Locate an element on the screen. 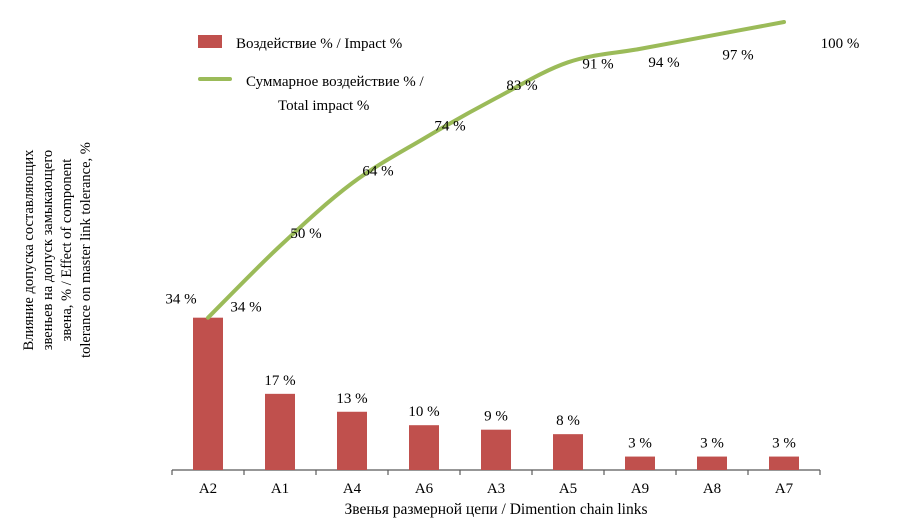 The width and height of the screenshot is (920, 525). line-label: 97 % is located at coordinates (737, 55).